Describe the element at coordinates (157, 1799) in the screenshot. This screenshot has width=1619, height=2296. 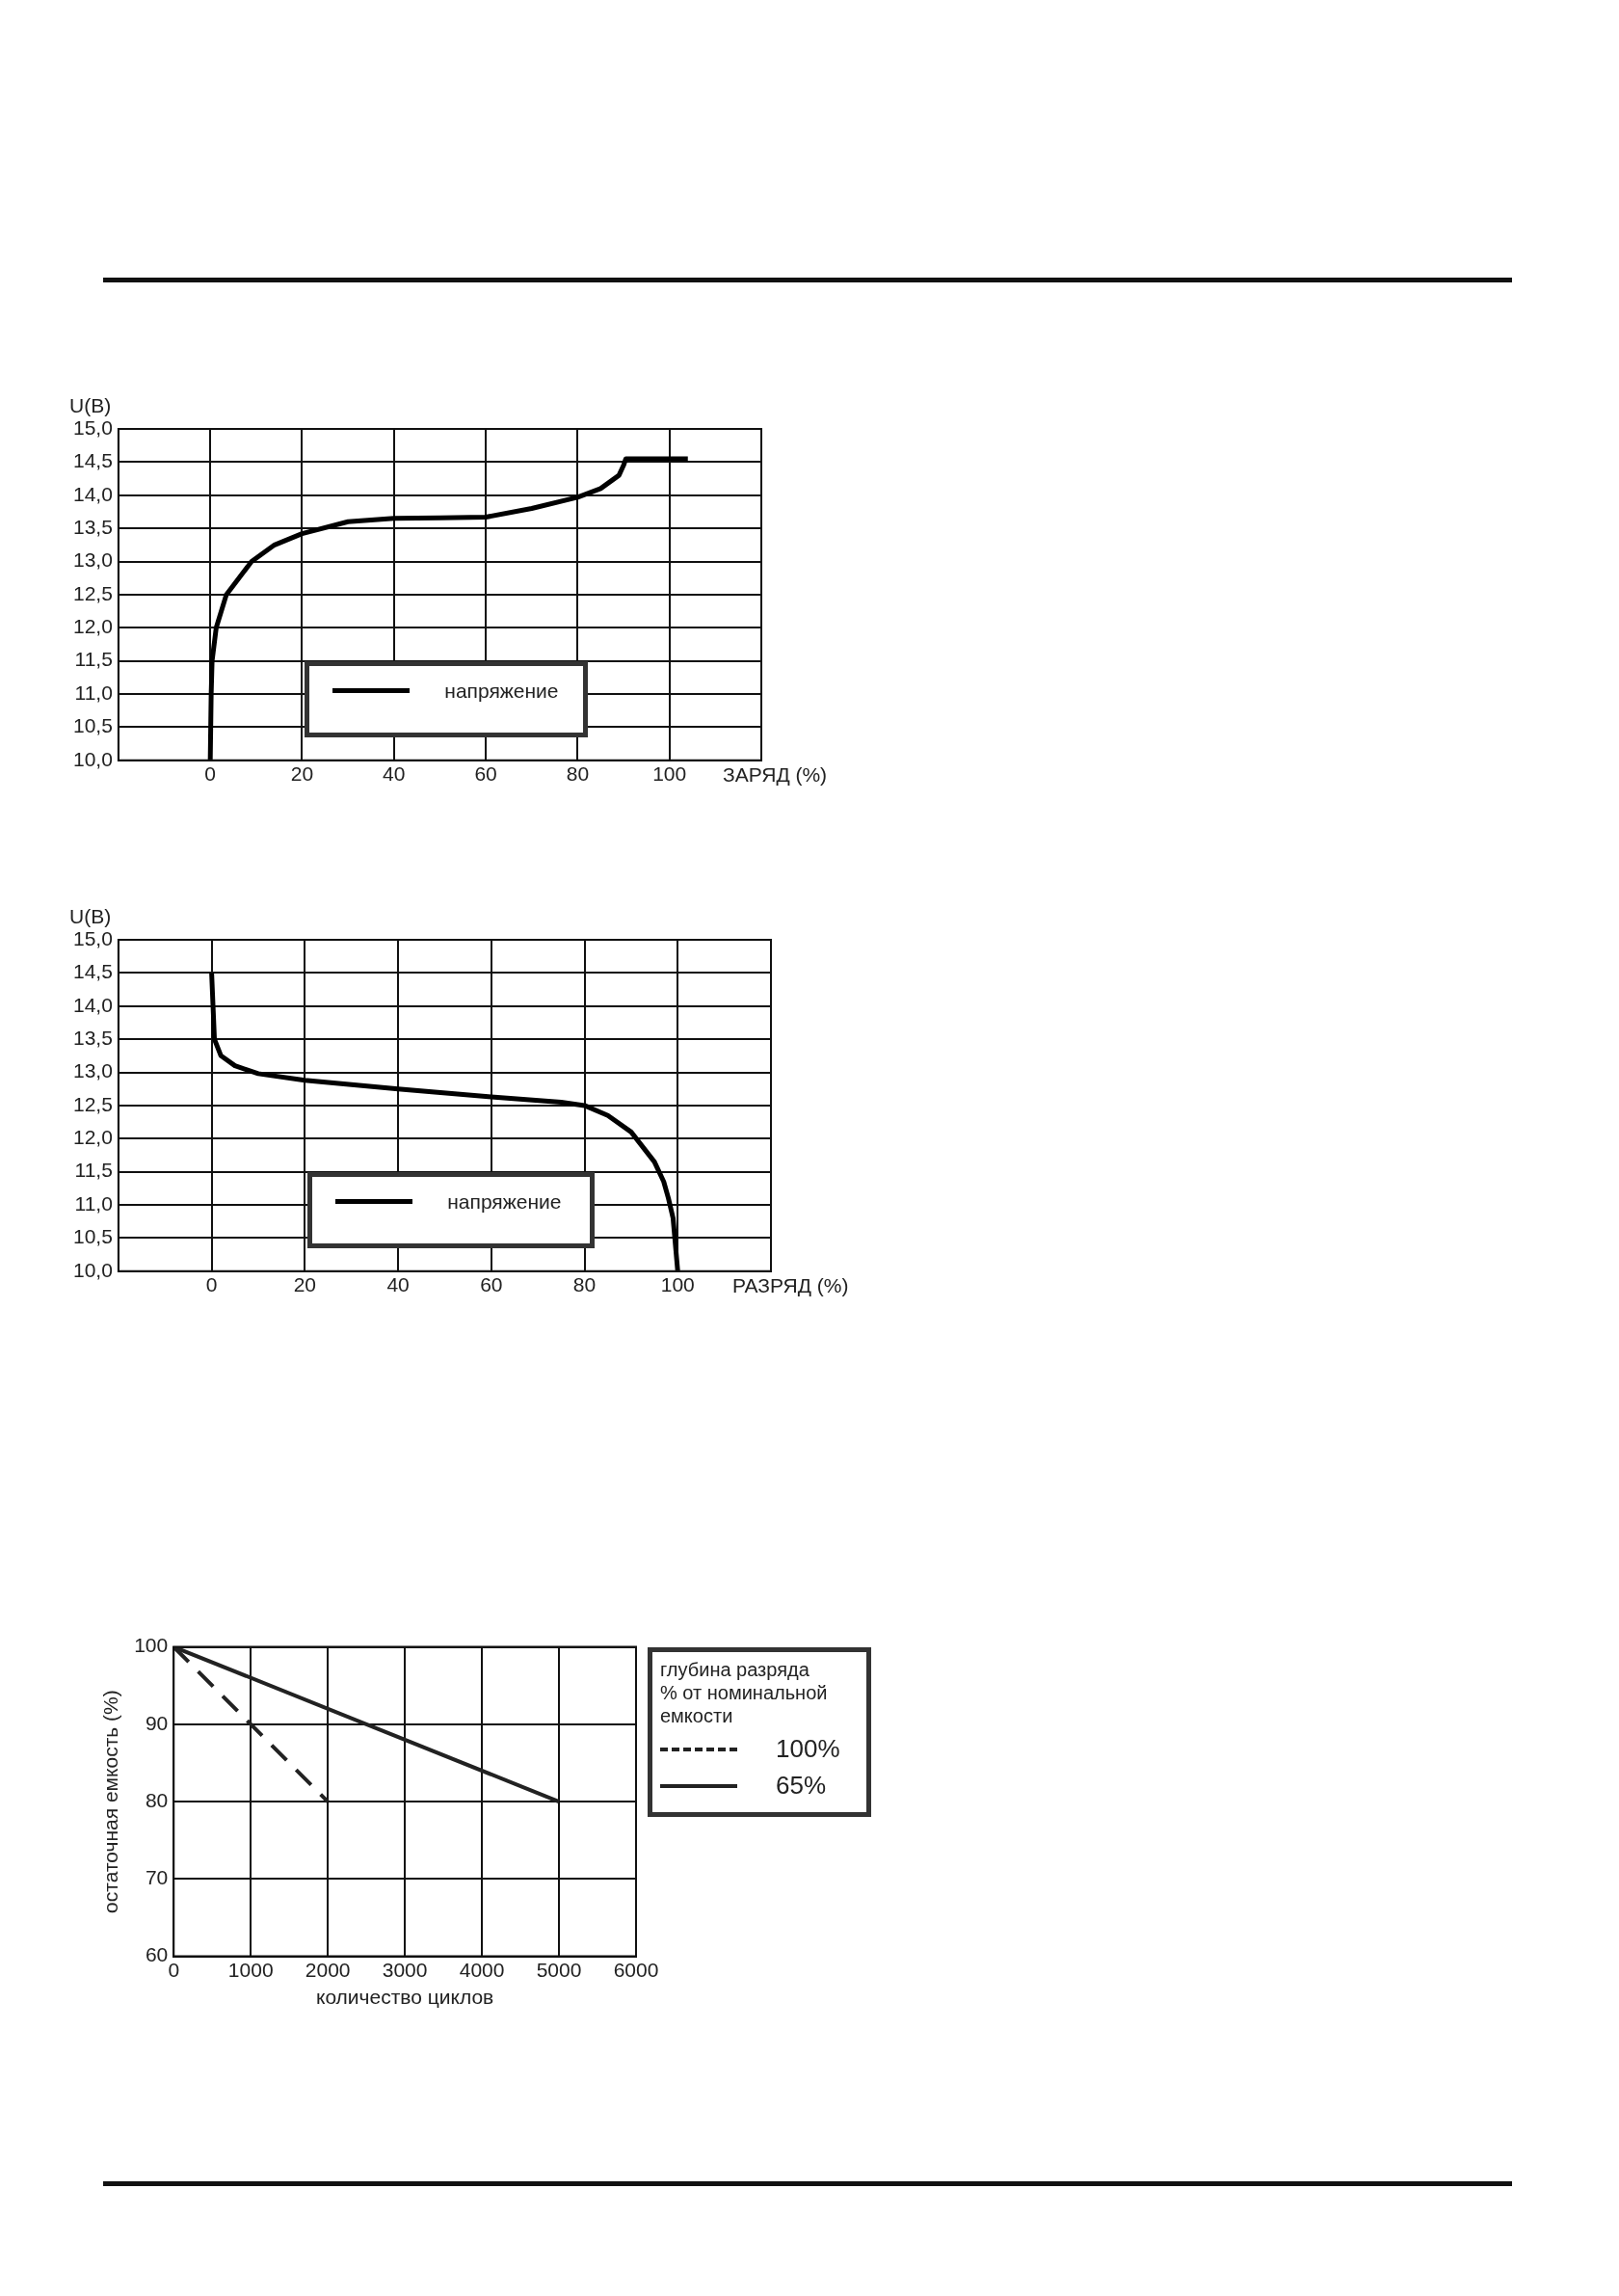
I see `y-tick-label: 80` at that location.